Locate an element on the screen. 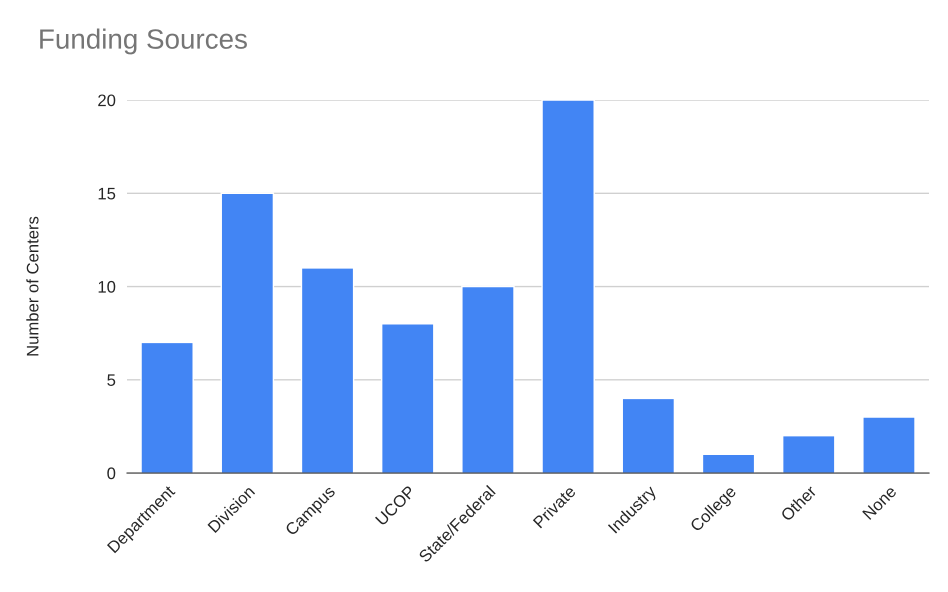 The image size is (948, 592). y-tick-label: 15 is located at coordinates (107, 194).